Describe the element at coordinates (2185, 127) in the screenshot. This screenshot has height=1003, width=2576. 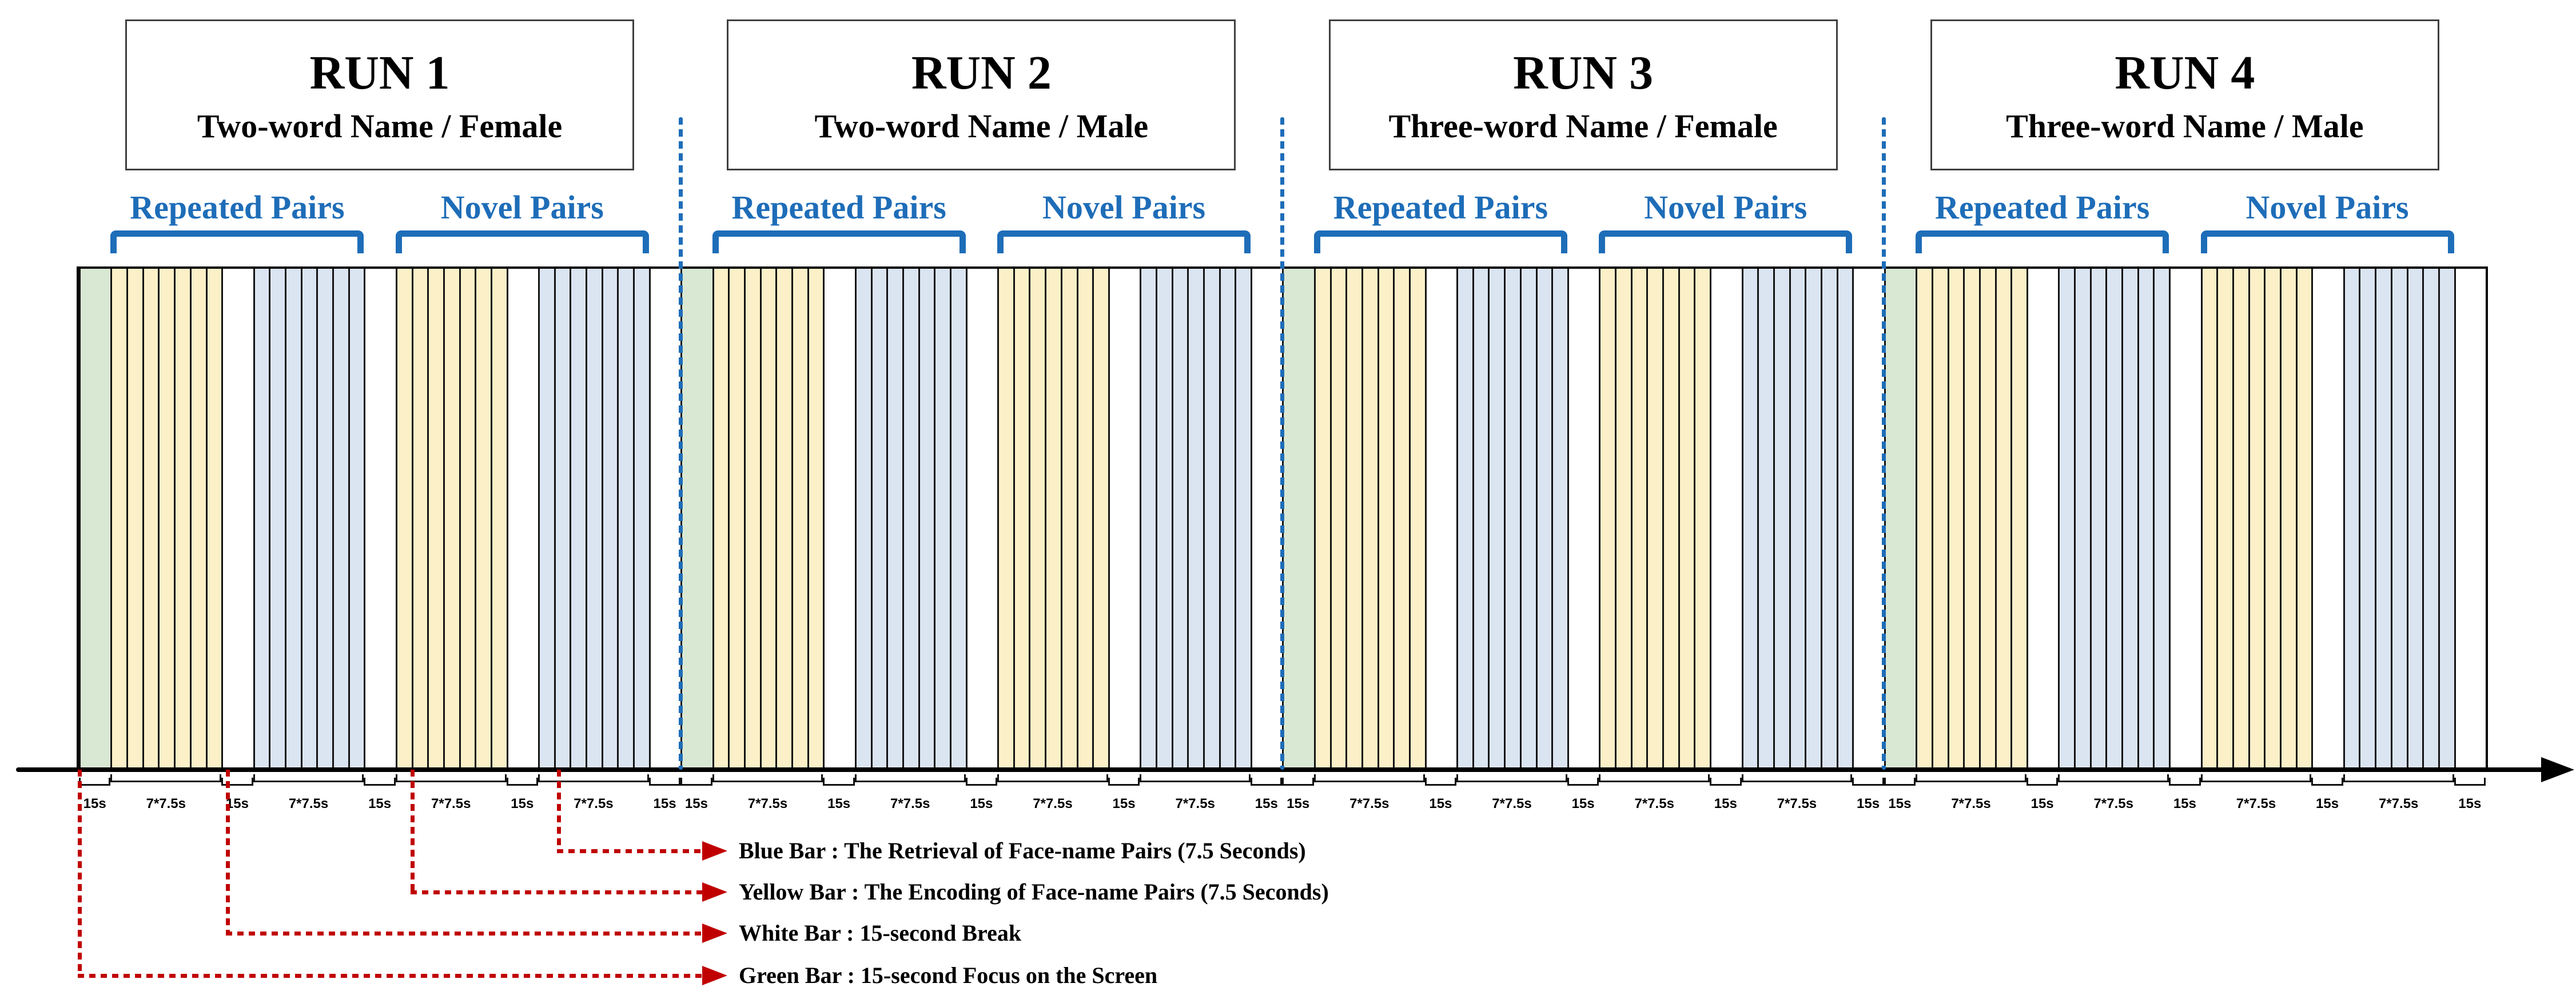
I see `run-subtitle: Three-word Name / Male` at that location.